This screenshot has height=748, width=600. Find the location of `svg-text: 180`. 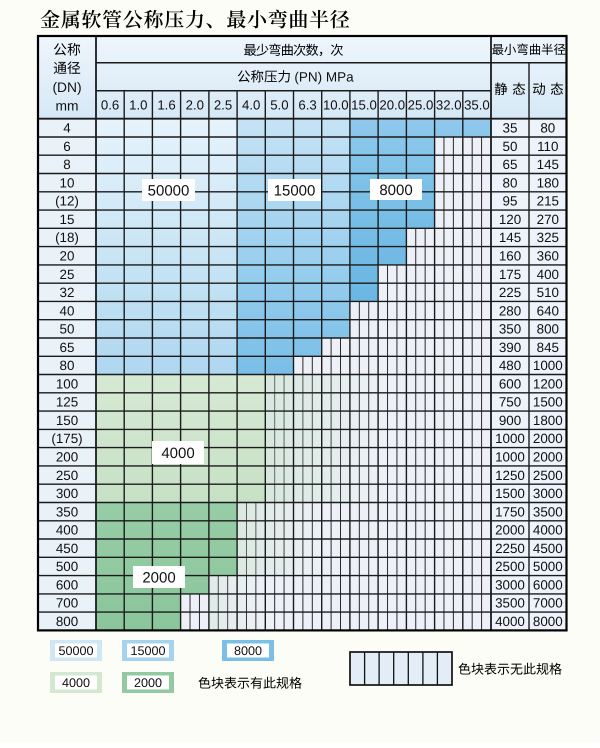

svg-text: 180 is located at coordinates (548, 182).